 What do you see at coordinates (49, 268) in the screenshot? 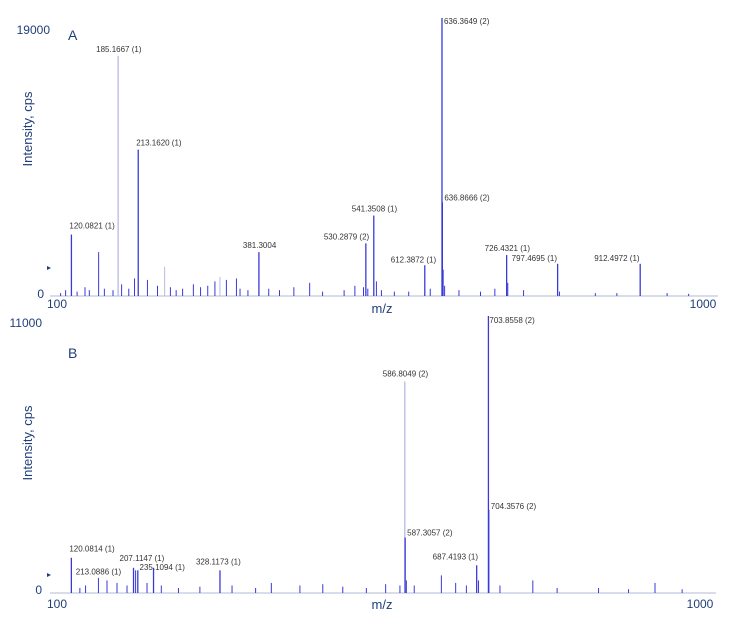
I see `panel-a-marker-icon` at bounding box center [49, 268].